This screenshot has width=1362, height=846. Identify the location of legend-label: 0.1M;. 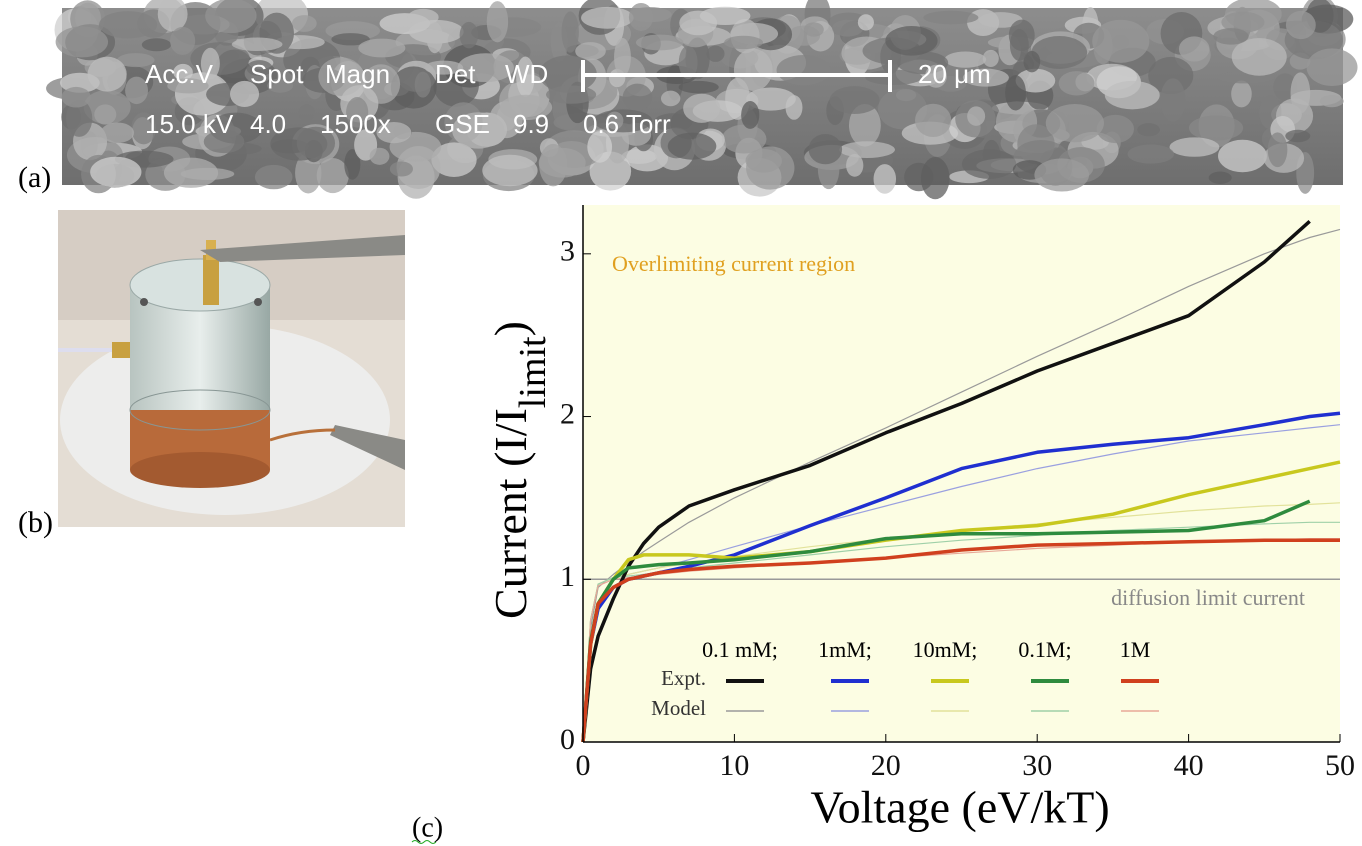
(1044, 649).